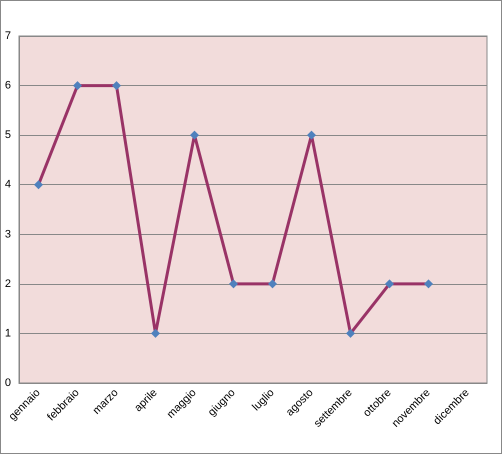 The height and width of the screenshot is (454, 502). I want to click on y-tick-label: 0, so click(7, 383).